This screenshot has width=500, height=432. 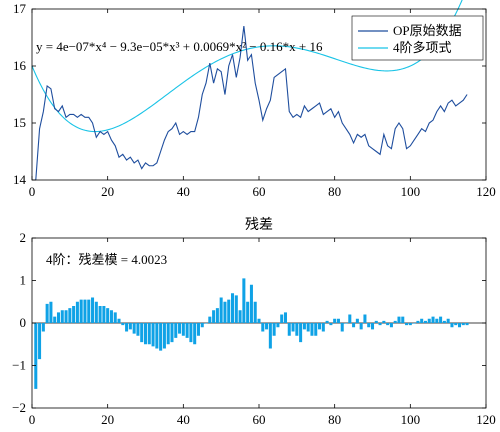 What do you see at coordinates (20, 65) in the screenshot?
I see `y-tick-label: 16` at bounding box center [20, 65].